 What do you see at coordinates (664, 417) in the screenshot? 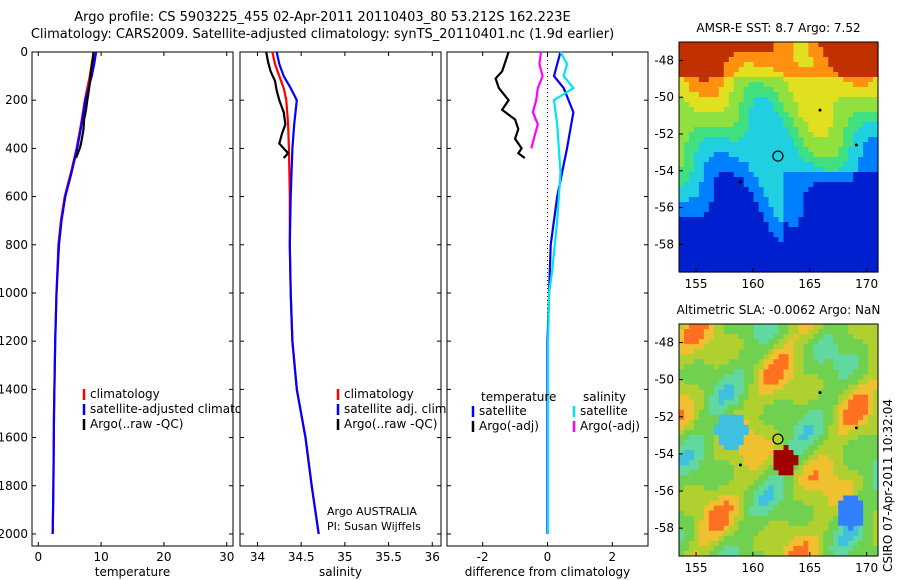
I see `sla-map-ytick-label: -52` at bounding box center [664, 417].